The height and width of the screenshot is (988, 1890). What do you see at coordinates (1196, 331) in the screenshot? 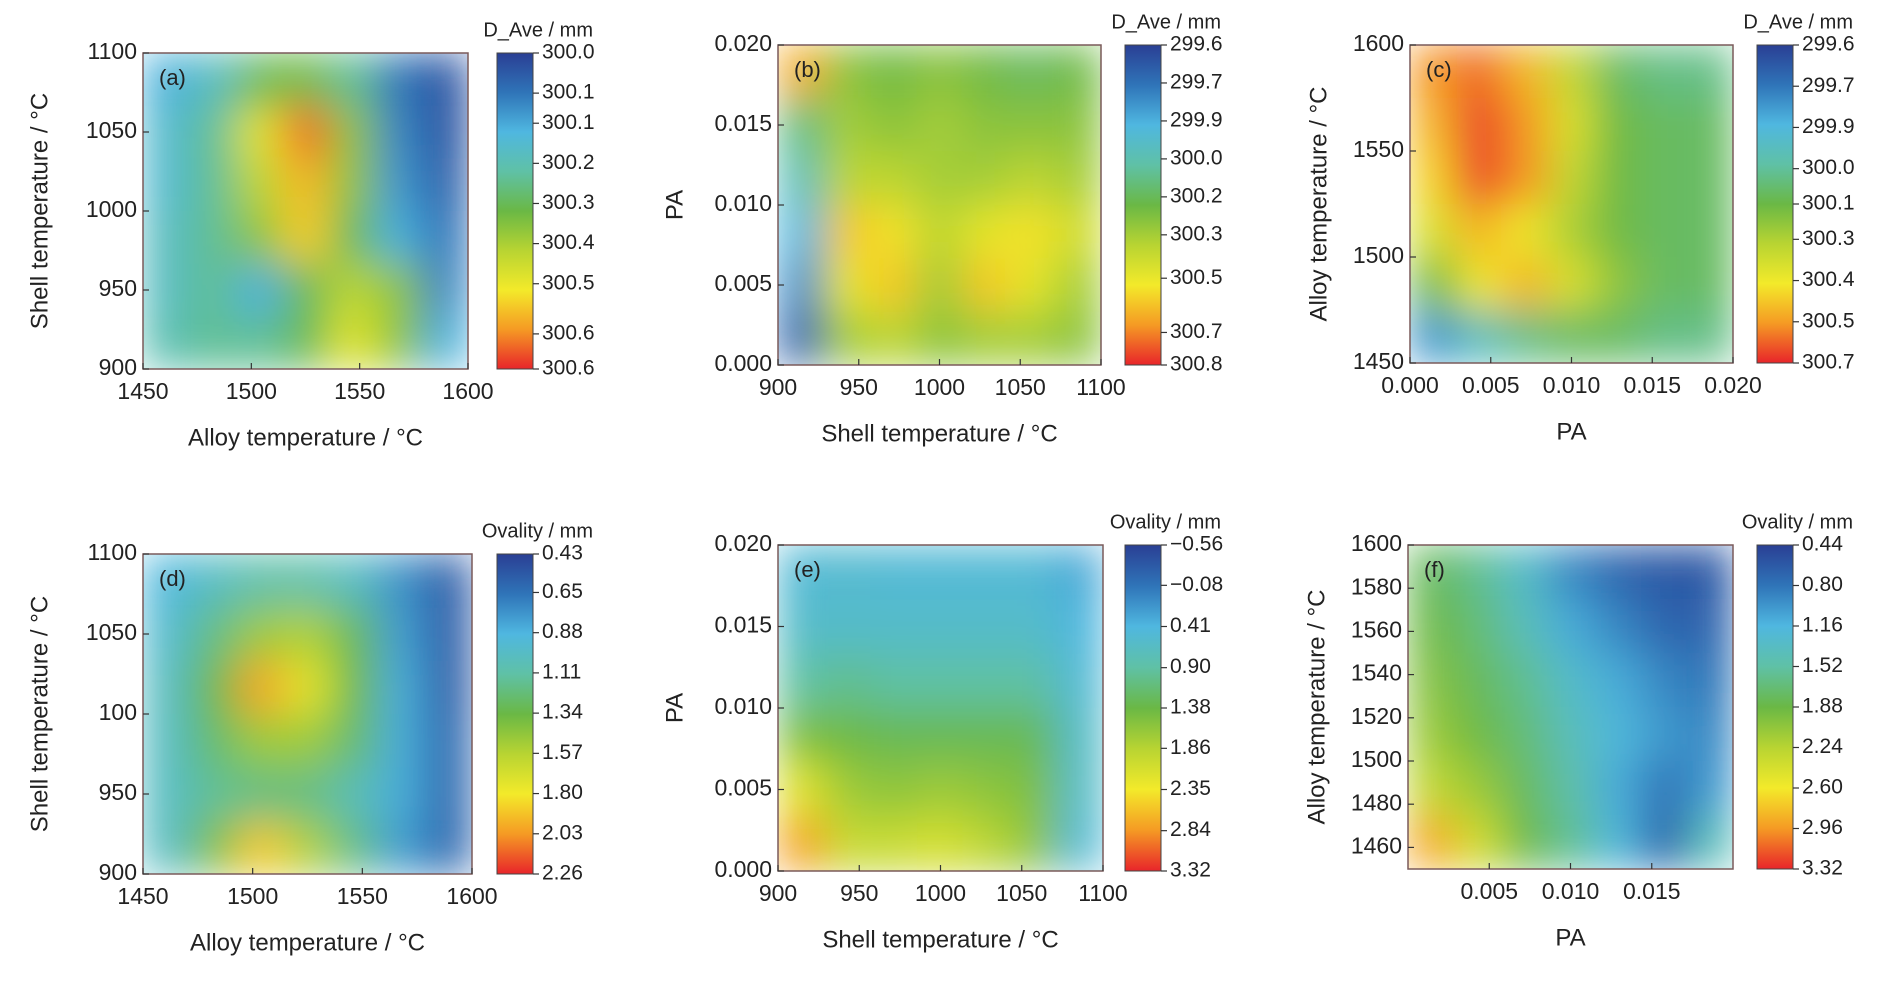
I see `colorbar-tick-label: 300.7` at bounding box center [1196, 331].